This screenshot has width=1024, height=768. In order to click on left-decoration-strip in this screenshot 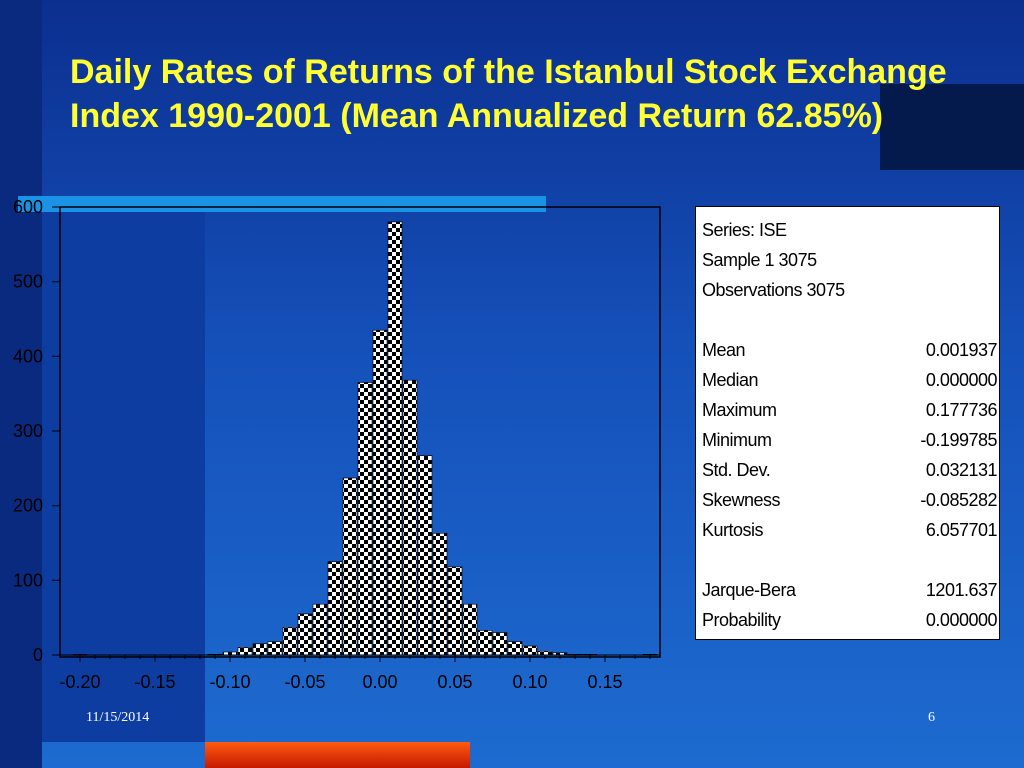, I will do `click(21, 384)`.